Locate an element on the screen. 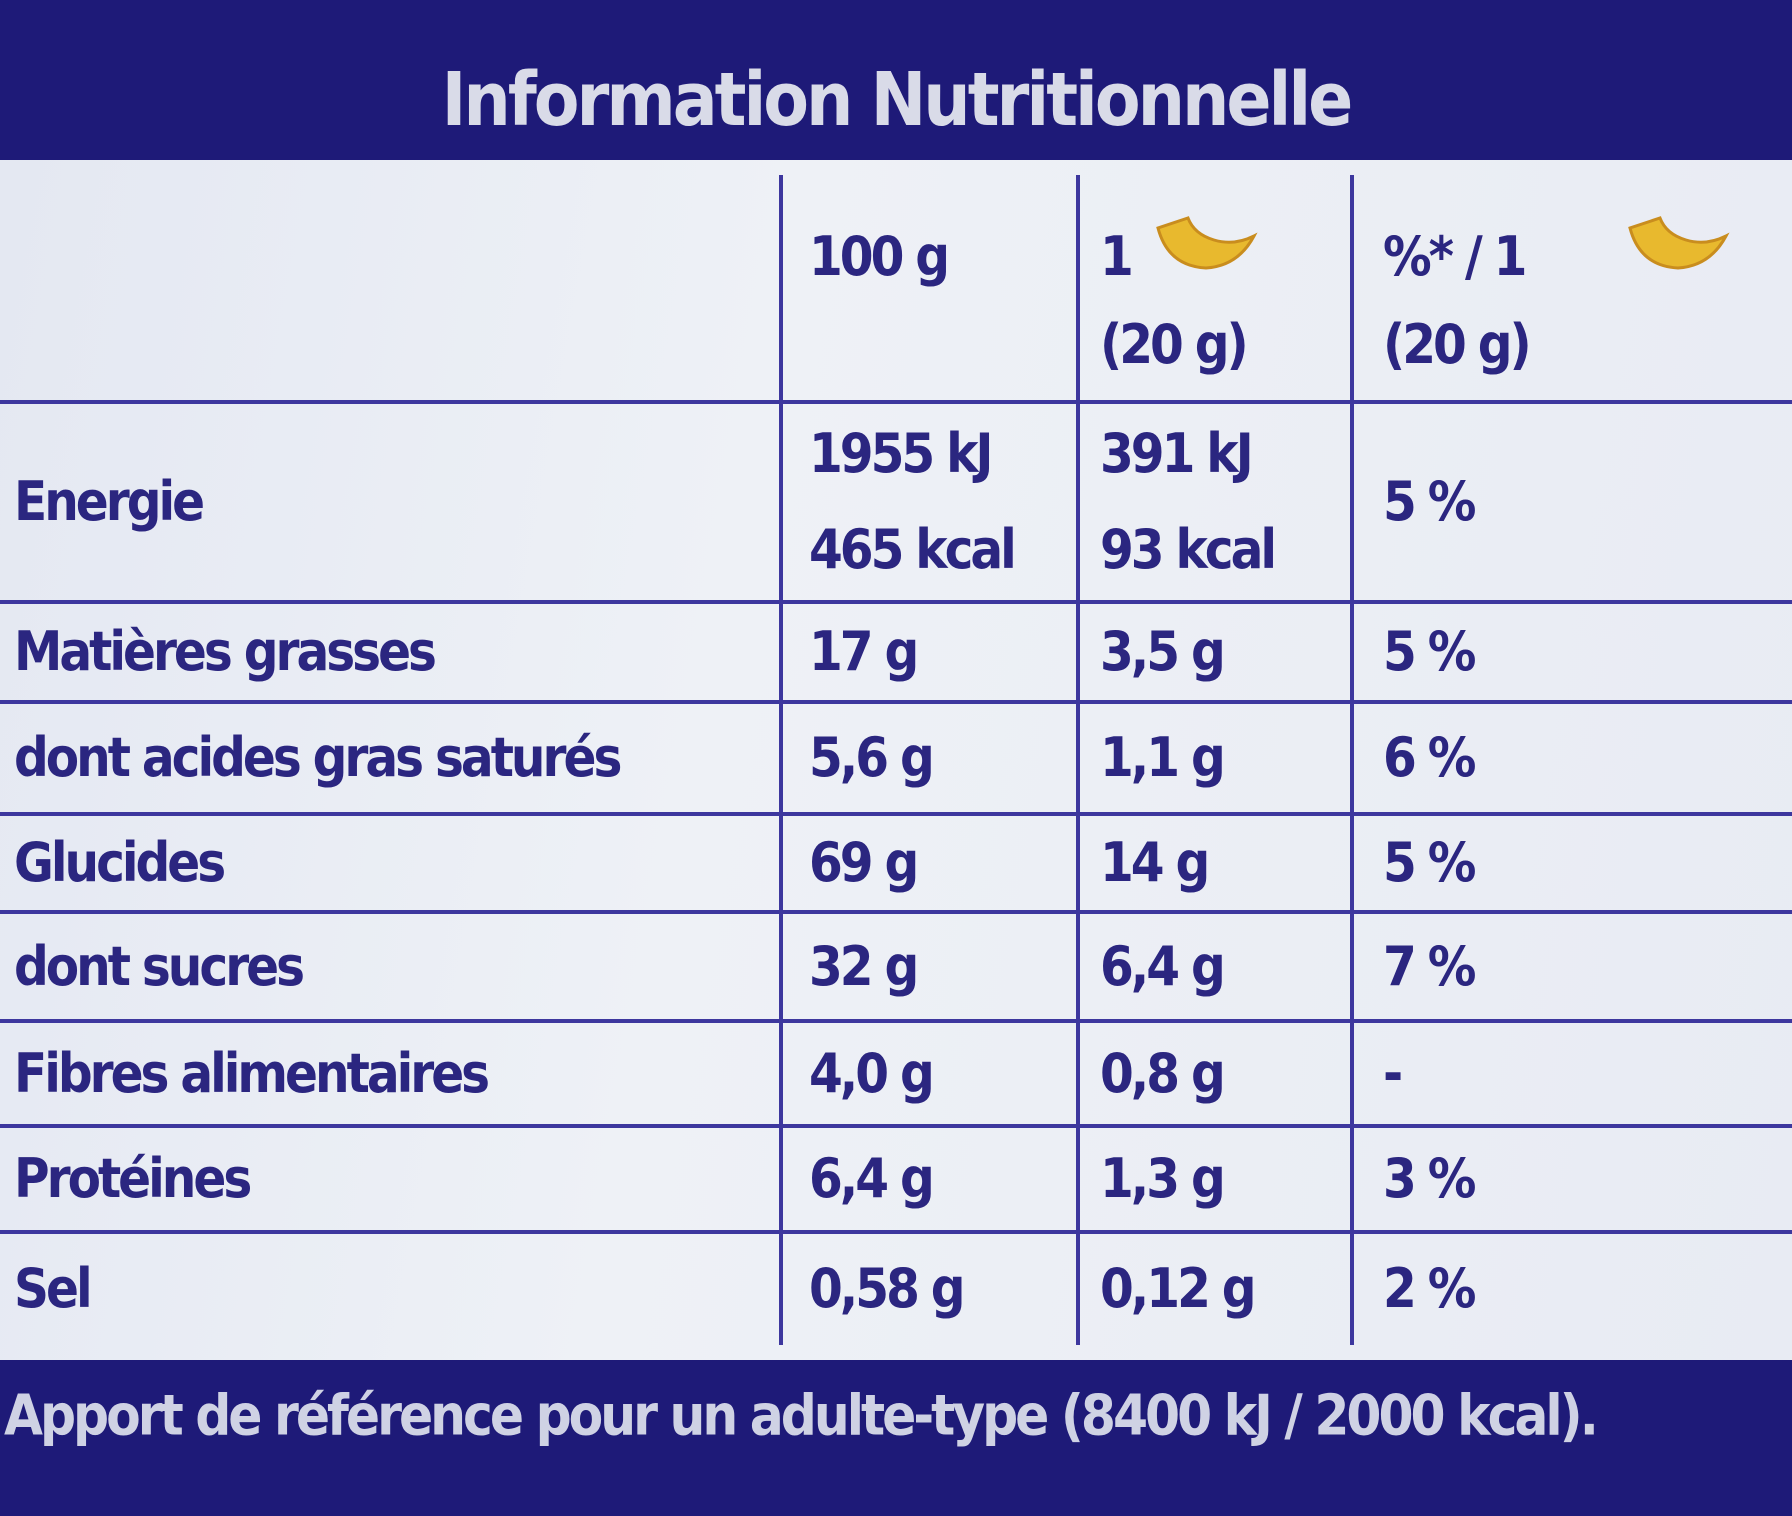 This screenshot has height=1516, width=1792. title: Information Nutritionnelle is located at coordinates (897, 100).